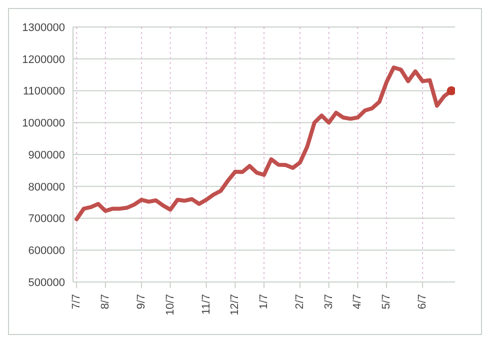 This screenshot has width=490, height=343. Describe the element at coordinates (43, 28) in the screenshot. I see `y-tick-label: 1300000` at that location.